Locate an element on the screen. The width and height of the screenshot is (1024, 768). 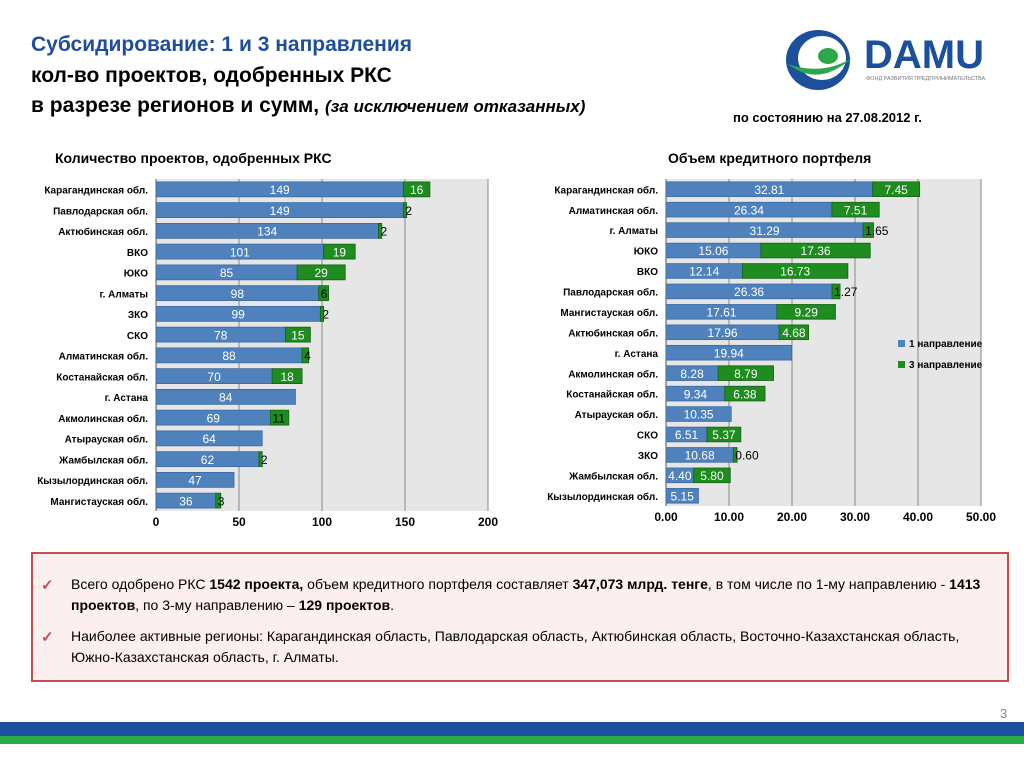
legend-label: 1 направление is located at coordinates (946, 344).